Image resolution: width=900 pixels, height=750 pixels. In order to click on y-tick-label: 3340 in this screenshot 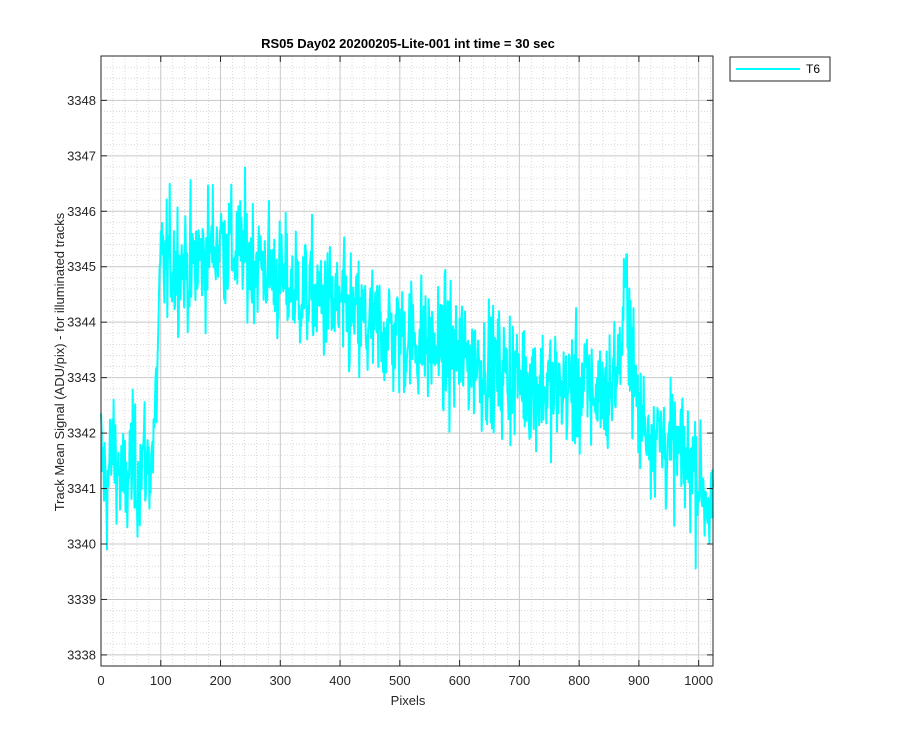, I will do `click(81, 544)`.